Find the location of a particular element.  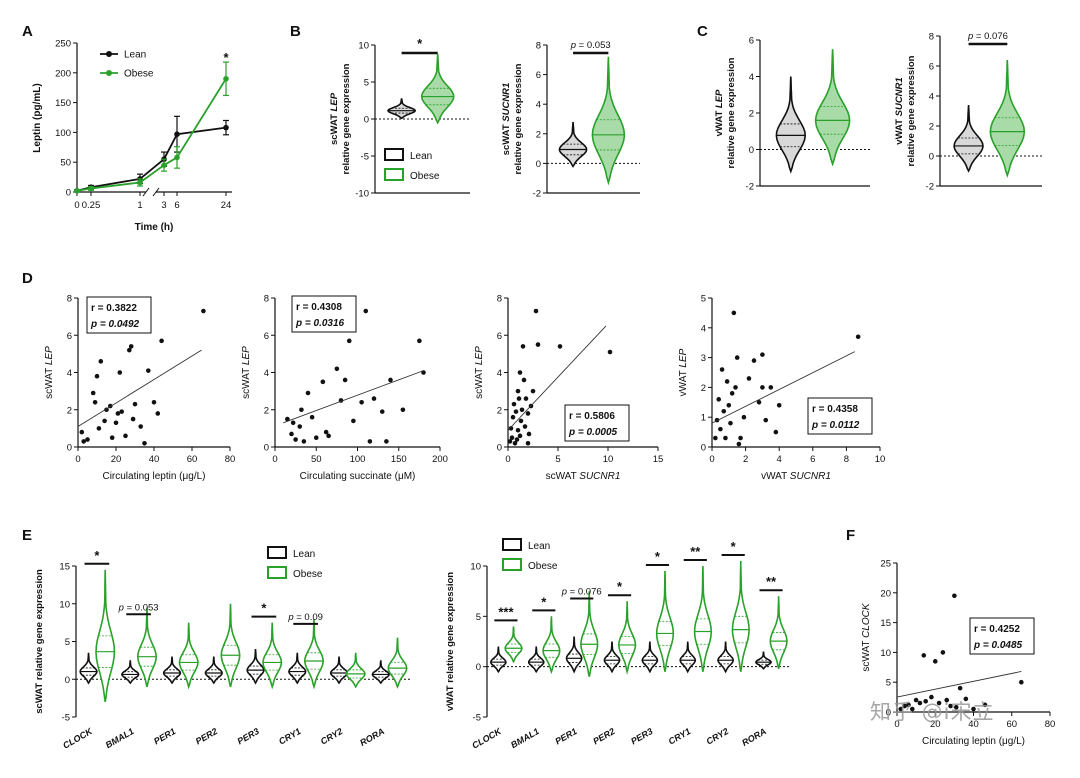

x-tick-label: 1 is located at coordinates (139, 205).